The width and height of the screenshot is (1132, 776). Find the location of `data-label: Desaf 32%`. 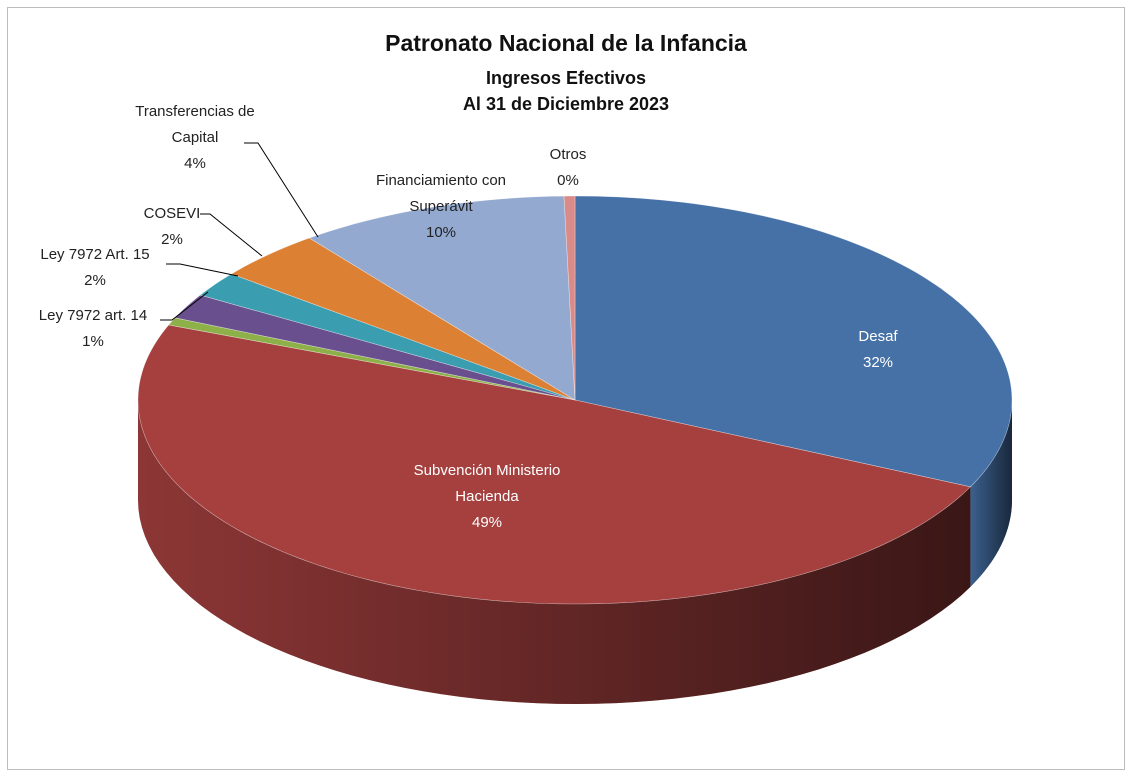

data-label: Desaf 32% is located at coordinates (878, 350).